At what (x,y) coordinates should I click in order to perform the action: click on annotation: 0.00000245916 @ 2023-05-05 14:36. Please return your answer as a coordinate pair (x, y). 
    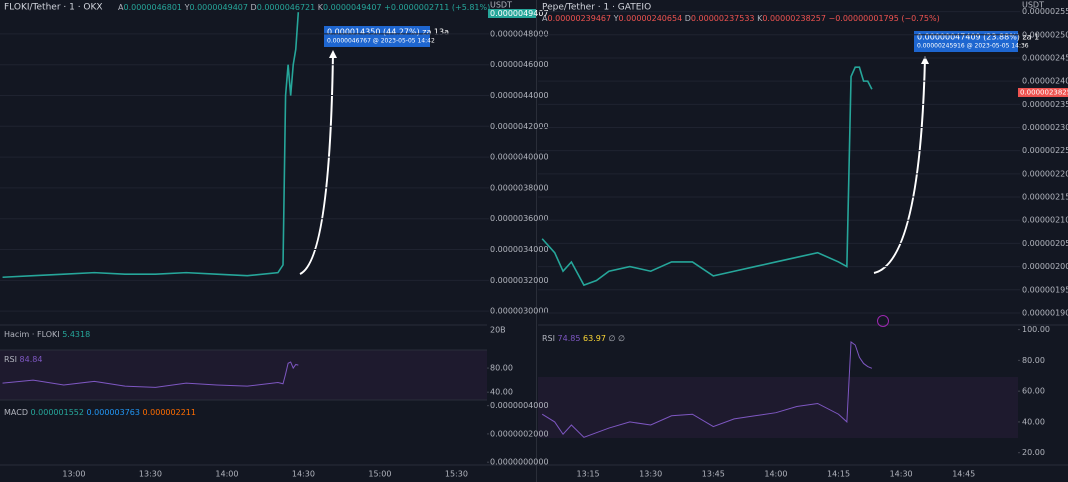
    Looking at the image, I should click on (973, 46).